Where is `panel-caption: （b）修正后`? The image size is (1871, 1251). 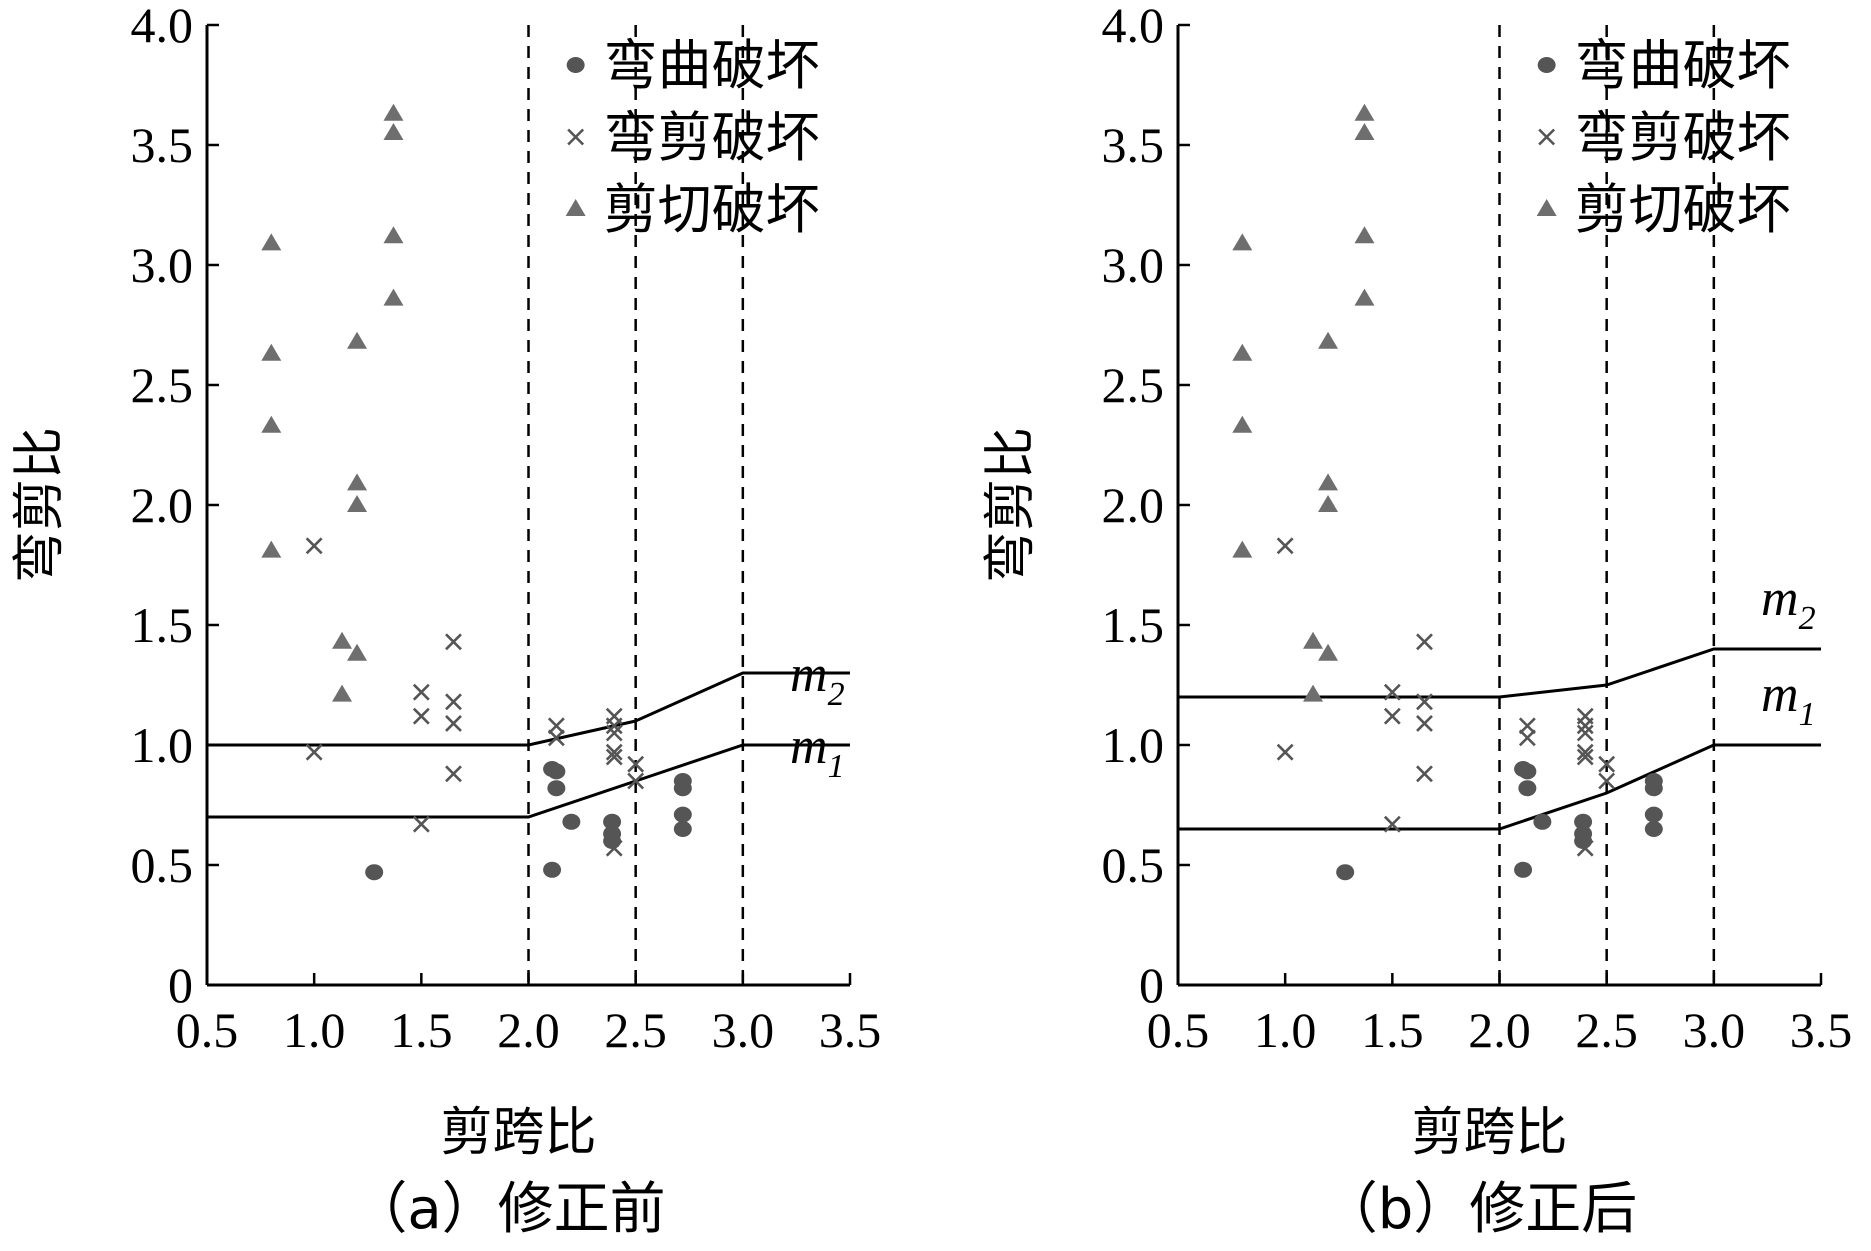
panel-caption: （b）修正后 is located at coordinates (1480, 1209).